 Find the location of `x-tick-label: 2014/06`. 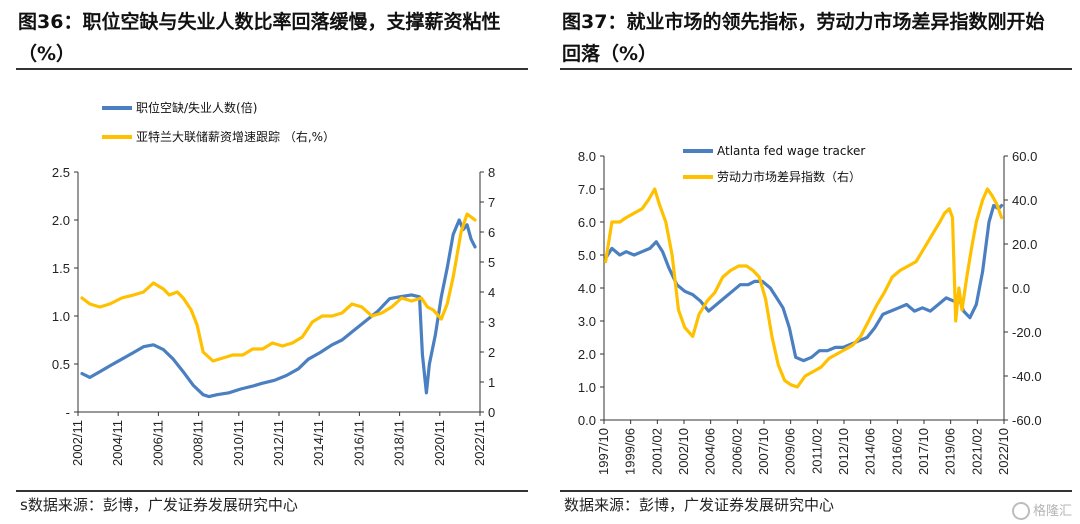

x-tick-label: 2014/06 is located at coordinates (870, 451).